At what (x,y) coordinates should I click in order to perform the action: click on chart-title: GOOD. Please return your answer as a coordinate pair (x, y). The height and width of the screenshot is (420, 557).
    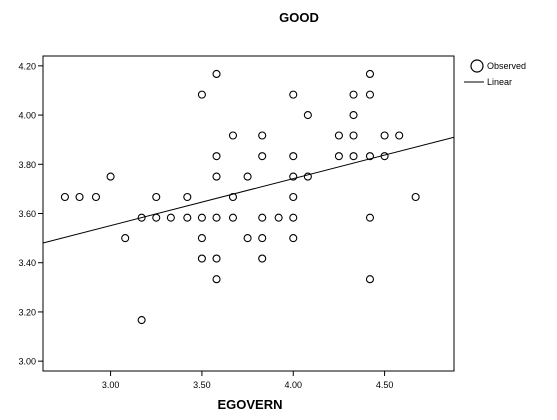
    Looking at the image, I should click on (299, 17).